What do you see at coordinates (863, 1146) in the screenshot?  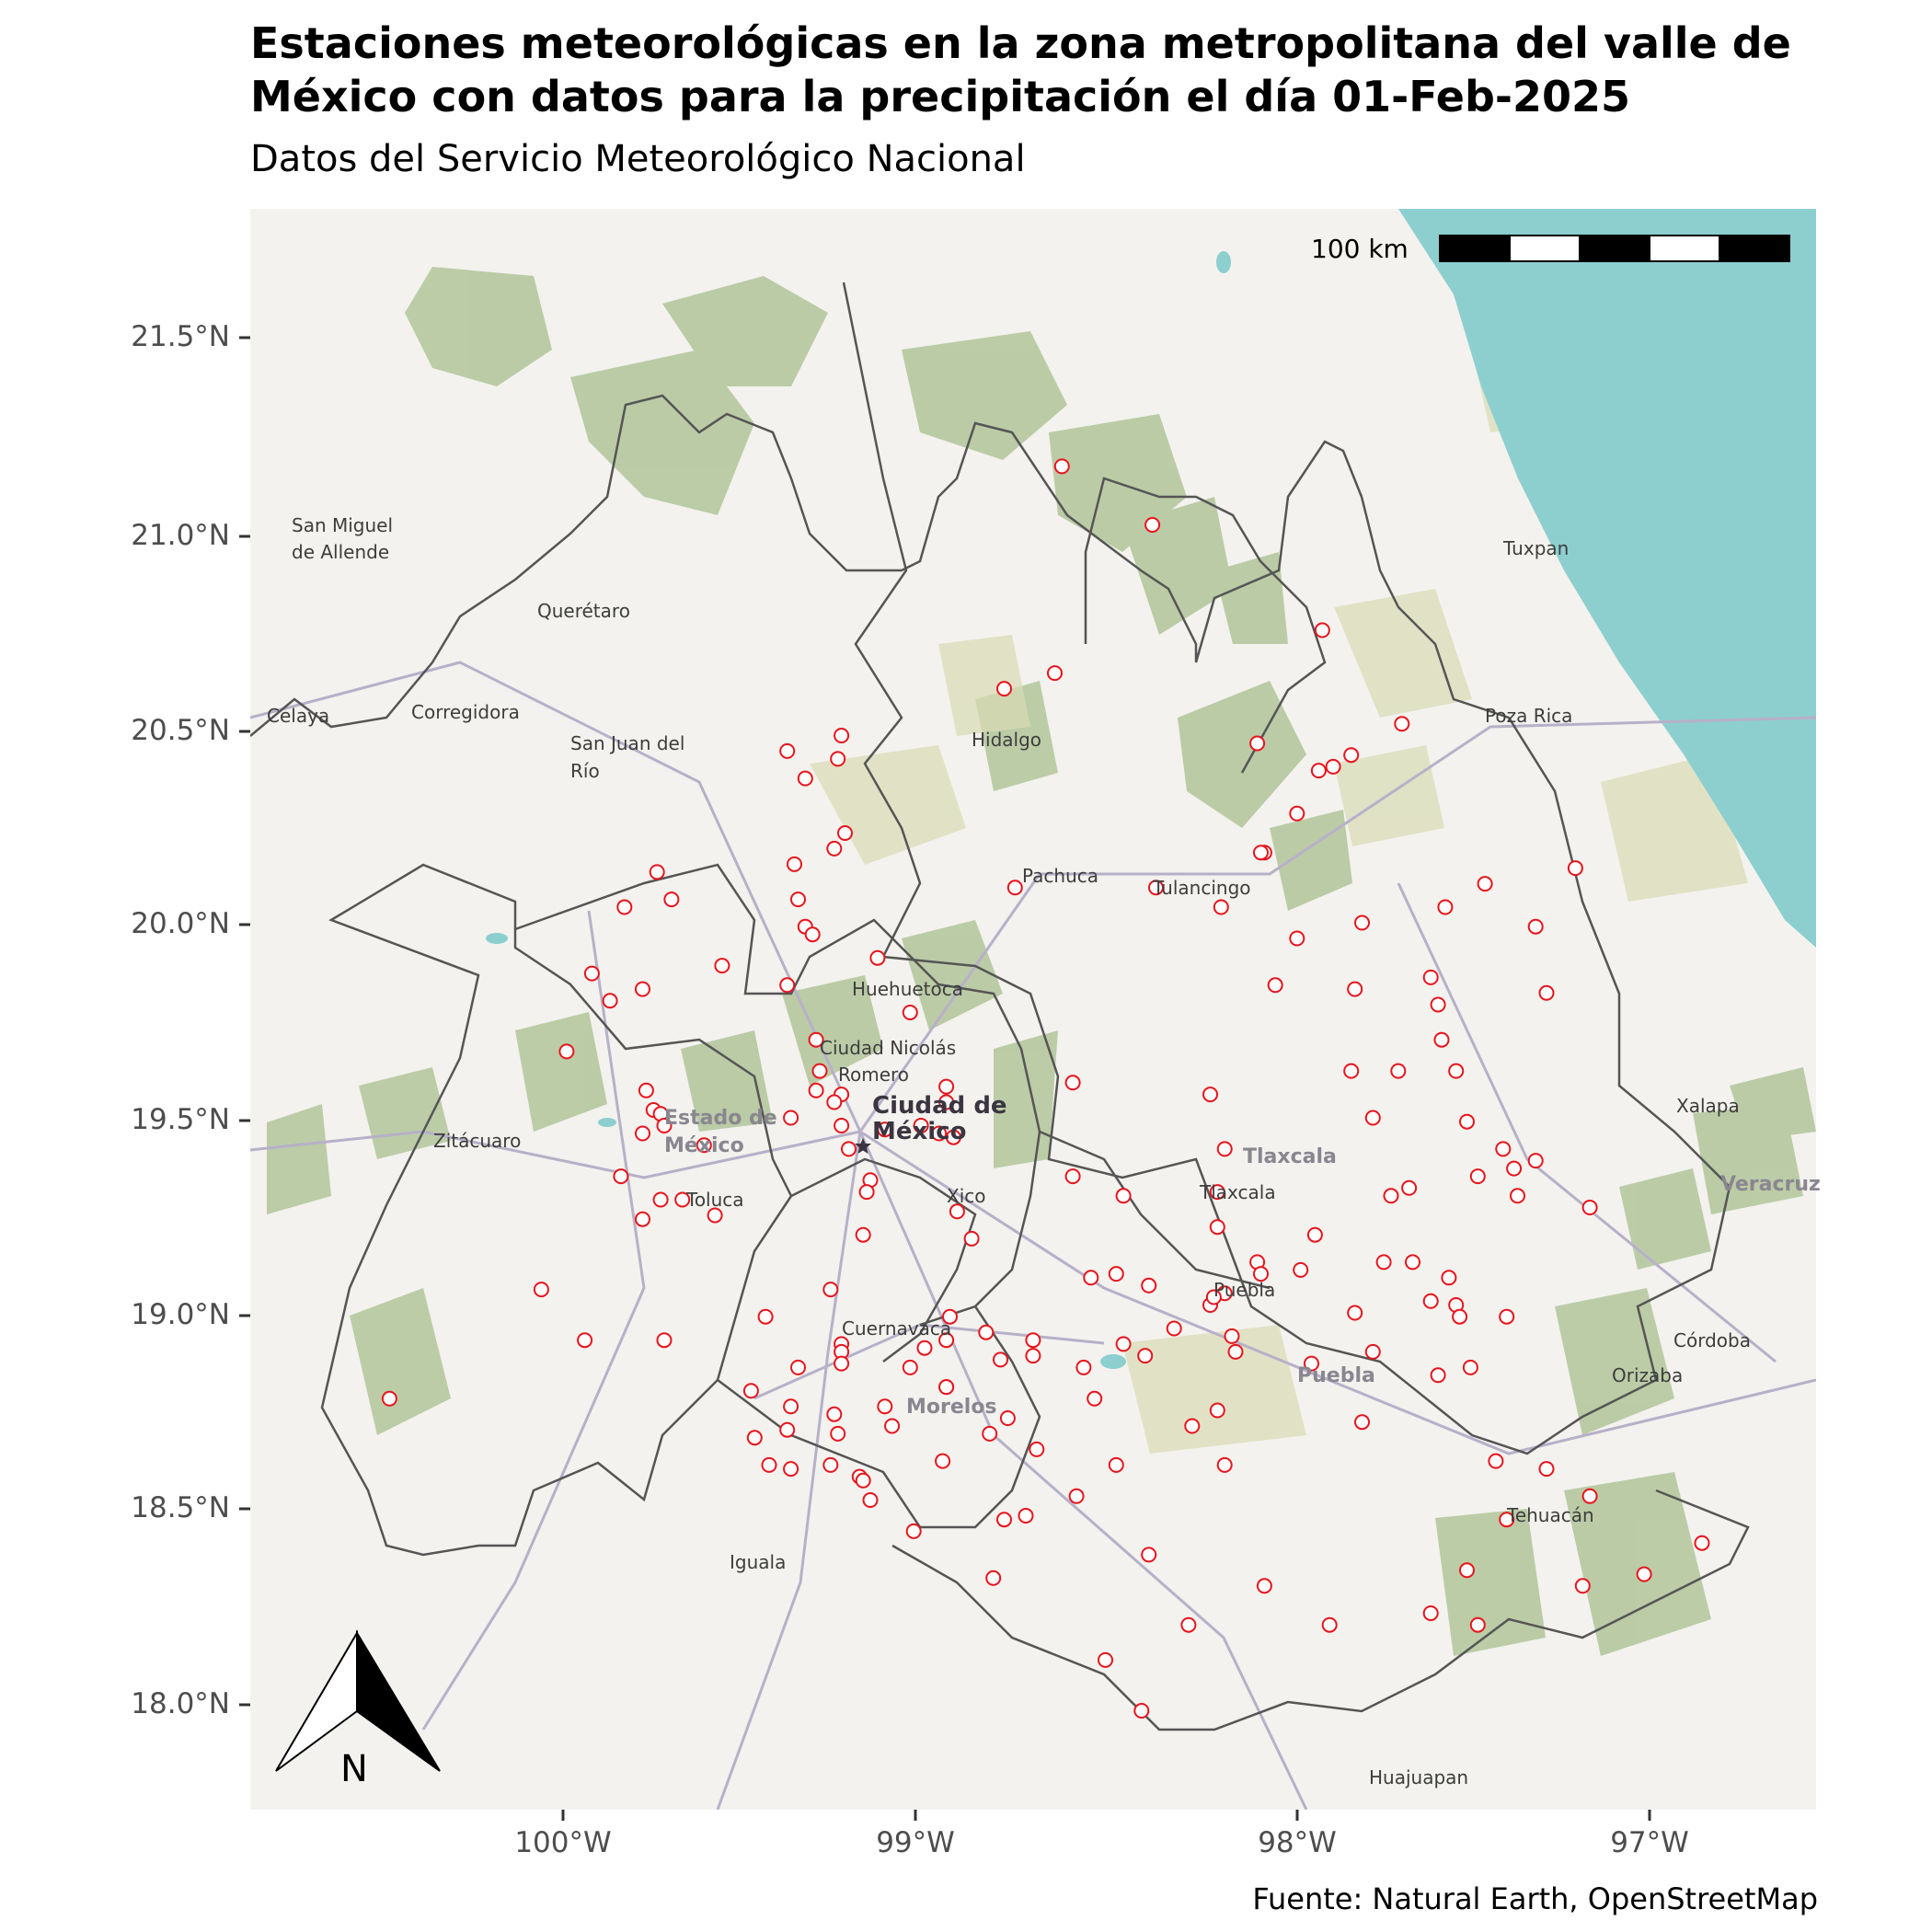 I see `capital-star-icon` at bounding box center [863, 1146].